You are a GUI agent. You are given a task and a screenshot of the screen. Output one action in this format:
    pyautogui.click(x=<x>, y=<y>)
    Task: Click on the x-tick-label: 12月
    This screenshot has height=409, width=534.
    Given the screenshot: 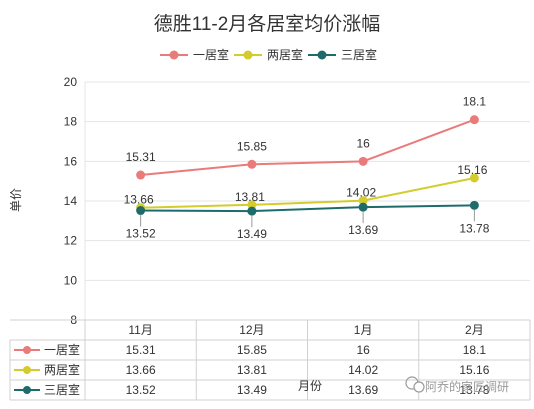 What is the action you would take?
    pyautogui.click(x=251, y=330)
    